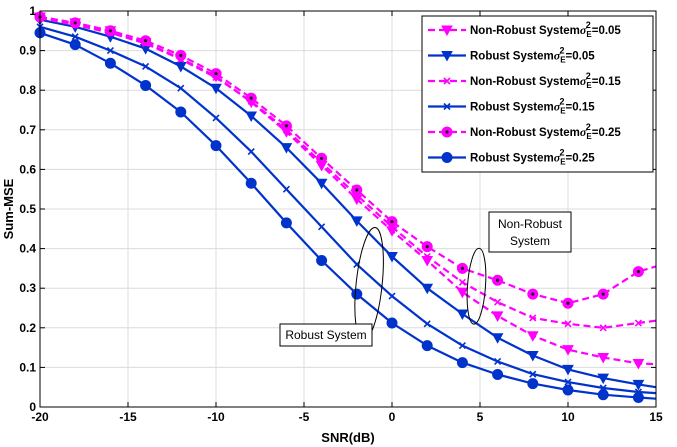 The height and width of the screenshot is (447, 677). Describe the element at coordinates (326, 335) in the screenshot. I see `robust-callout-box` at that location.